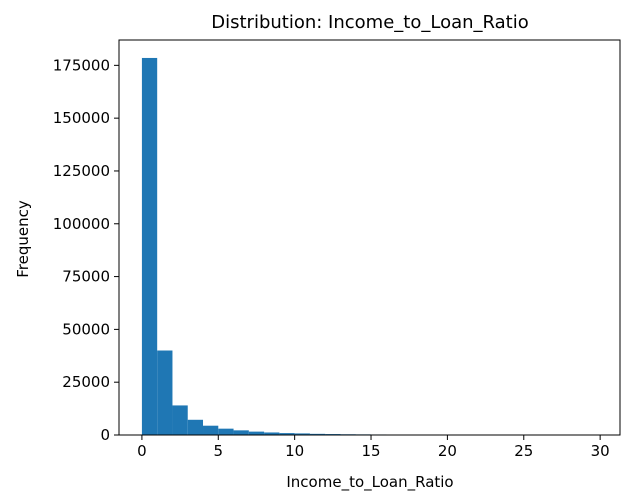 The width and height of the screenshot is (636, 504). Describe the element at coordinates (86, 250) in the screenshot. I see `y-axis-ticks: 0 25000 50000 75000 100000 125000 150000 175000` at that location.